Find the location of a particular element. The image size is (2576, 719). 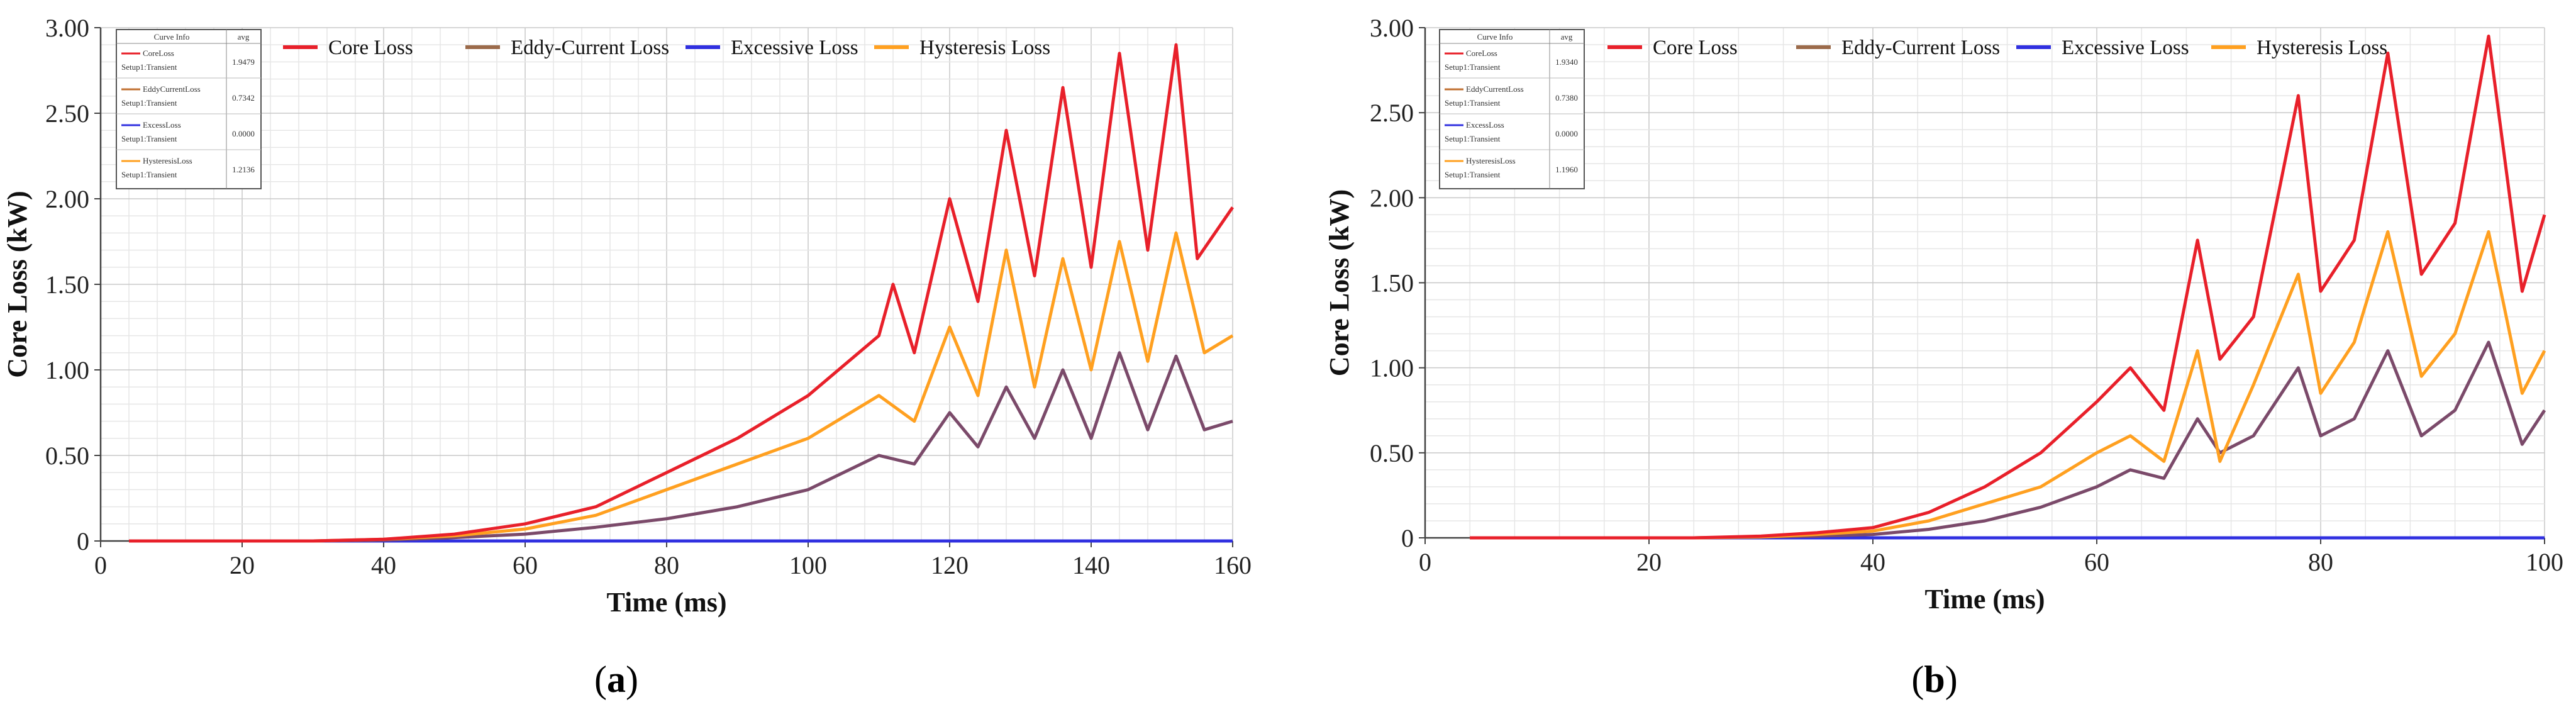

info-row-avg: 1.9479 is located at coordinates (243, 62).